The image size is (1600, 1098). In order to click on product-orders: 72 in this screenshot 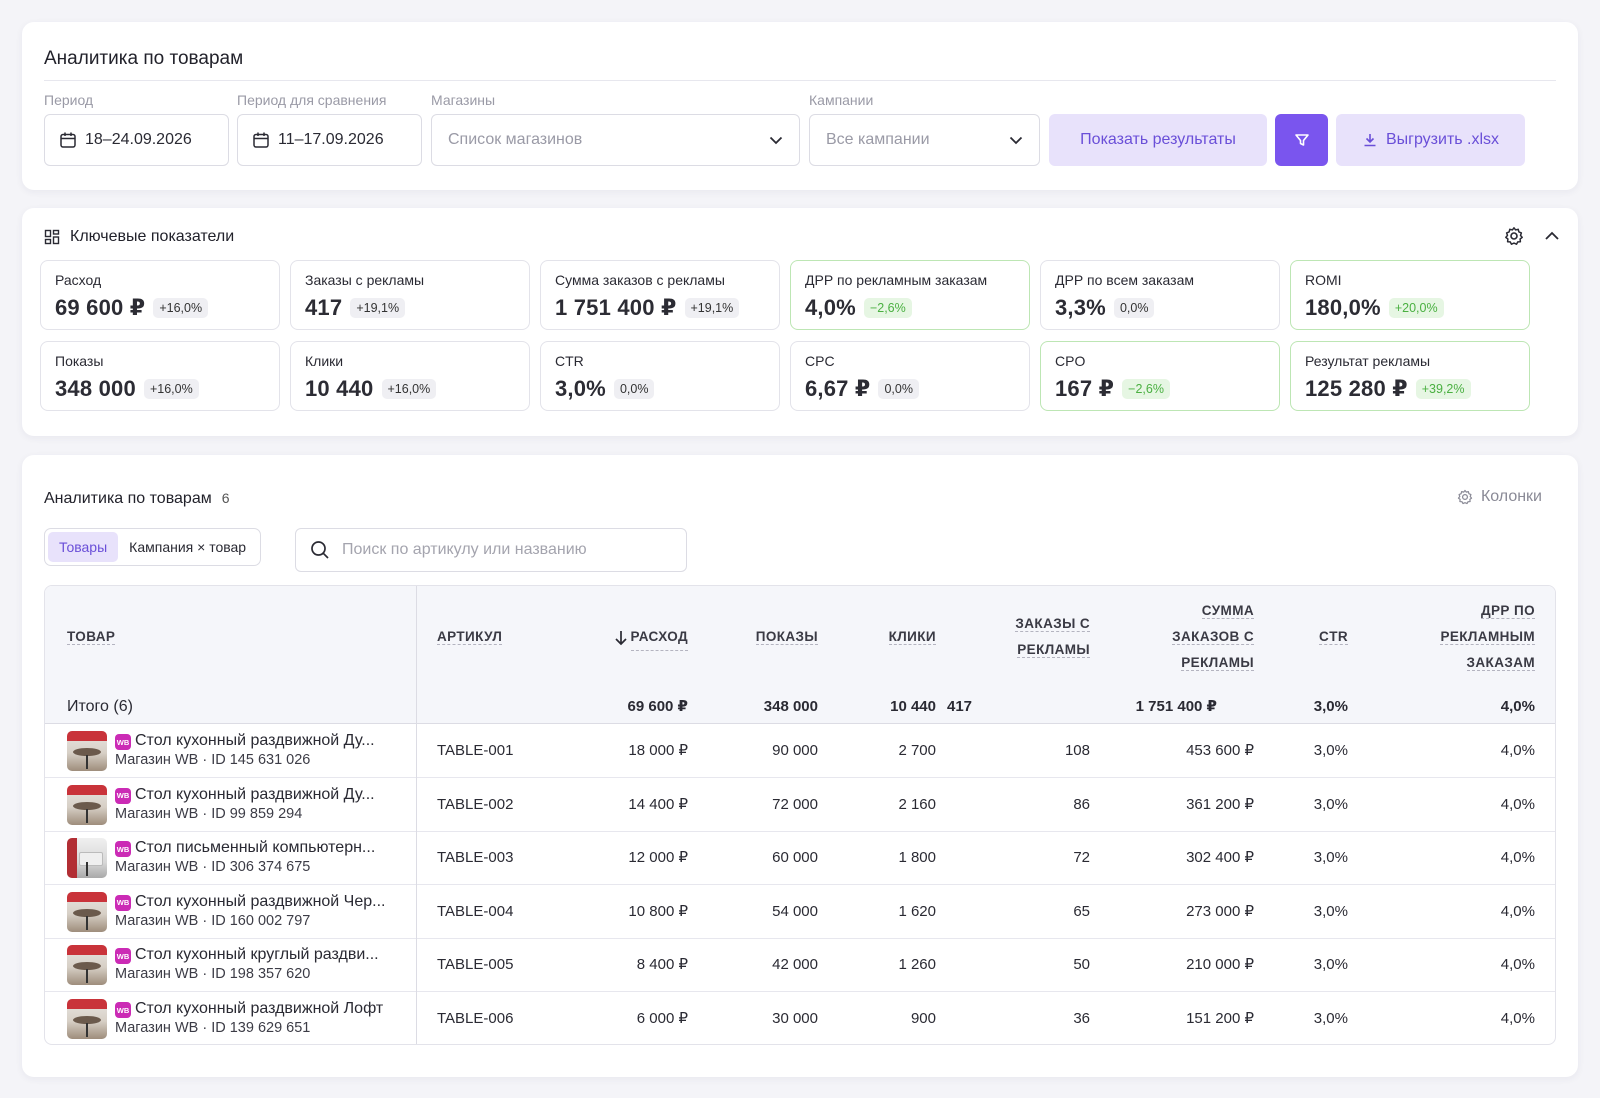, I will do `click(1081, 858)`.